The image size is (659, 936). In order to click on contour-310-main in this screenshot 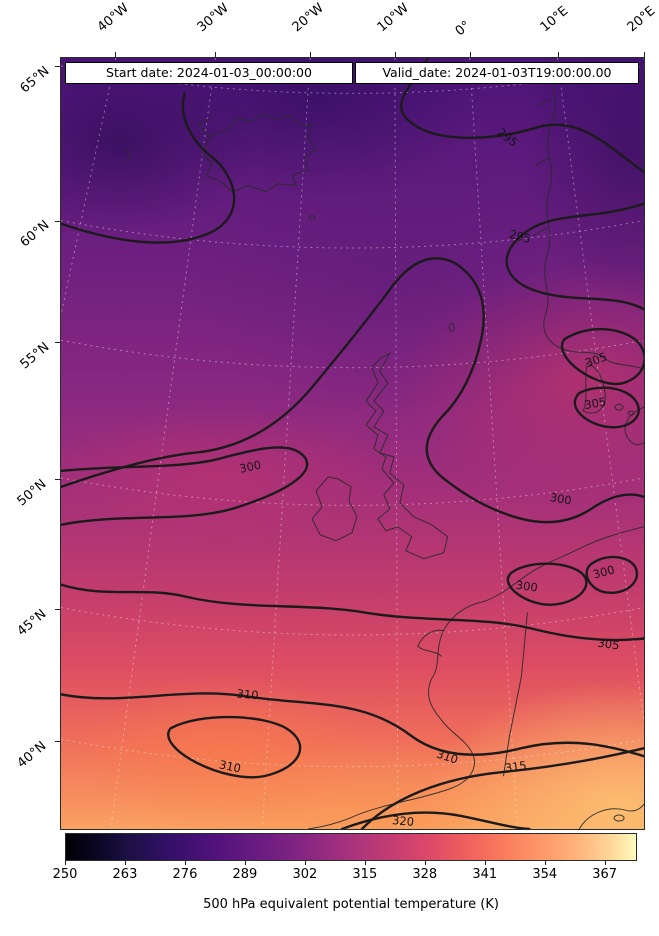, I will do `click(352, 725)`.